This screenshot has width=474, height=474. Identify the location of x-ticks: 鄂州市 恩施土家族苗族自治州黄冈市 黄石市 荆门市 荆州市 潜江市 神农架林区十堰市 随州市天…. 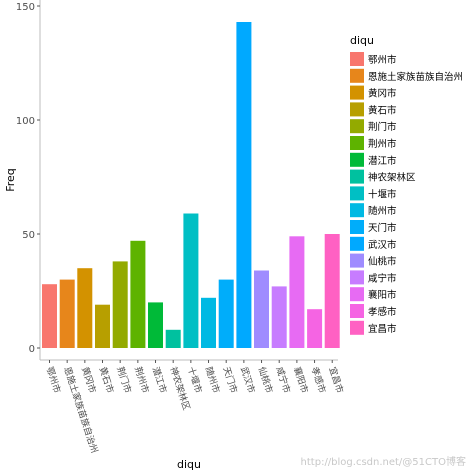
(195, 407).